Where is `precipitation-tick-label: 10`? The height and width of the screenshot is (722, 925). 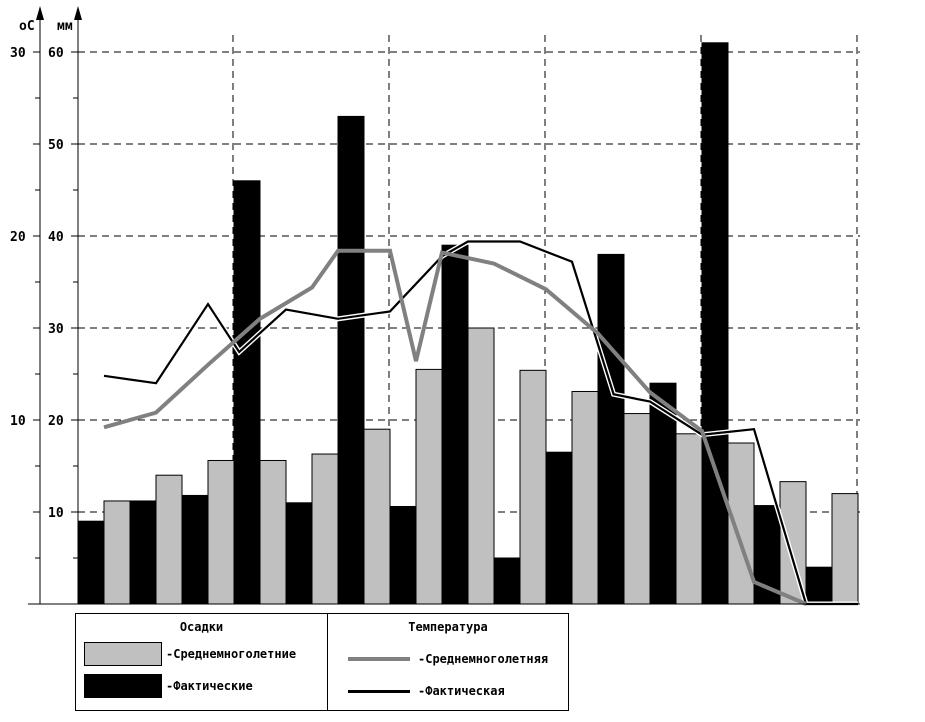 precipitation-tick-label: 10 is located at coordinates (56, 513).